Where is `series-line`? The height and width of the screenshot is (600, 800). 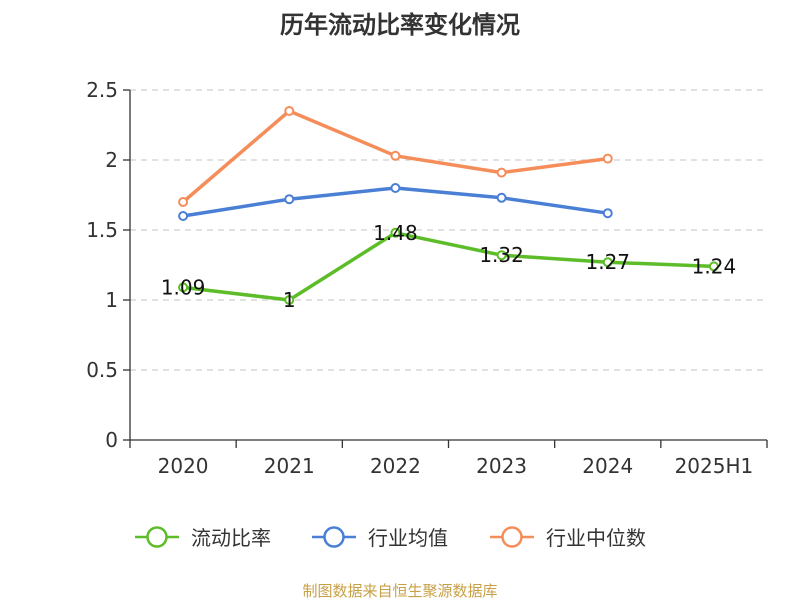
series-line is located at coordinates (448, 266).